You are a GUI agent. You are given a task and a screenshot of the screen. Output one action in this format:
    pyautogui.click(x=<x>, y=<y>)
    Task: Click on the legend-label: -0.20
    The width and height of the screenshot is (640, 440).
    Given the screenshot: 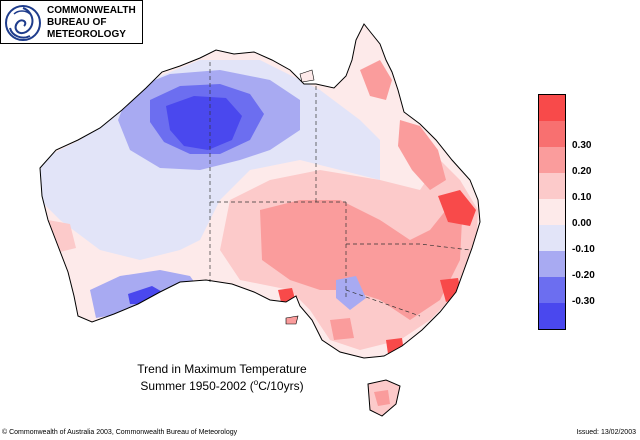 What is the action you would take?
    pyautogui.click(x=583, y=275)
    